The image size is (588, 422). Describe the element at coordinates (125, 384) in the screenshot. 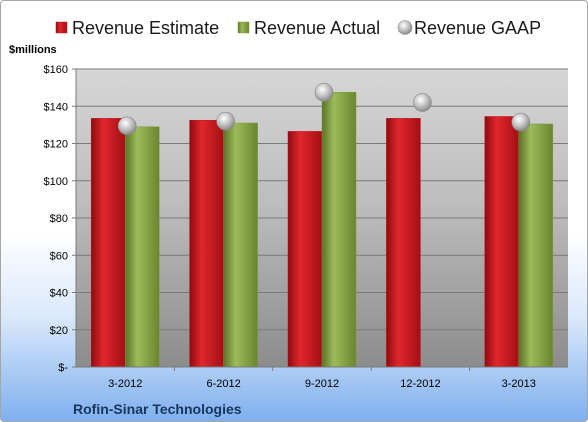

I see `x-tick-label: 3-2012` at that location.